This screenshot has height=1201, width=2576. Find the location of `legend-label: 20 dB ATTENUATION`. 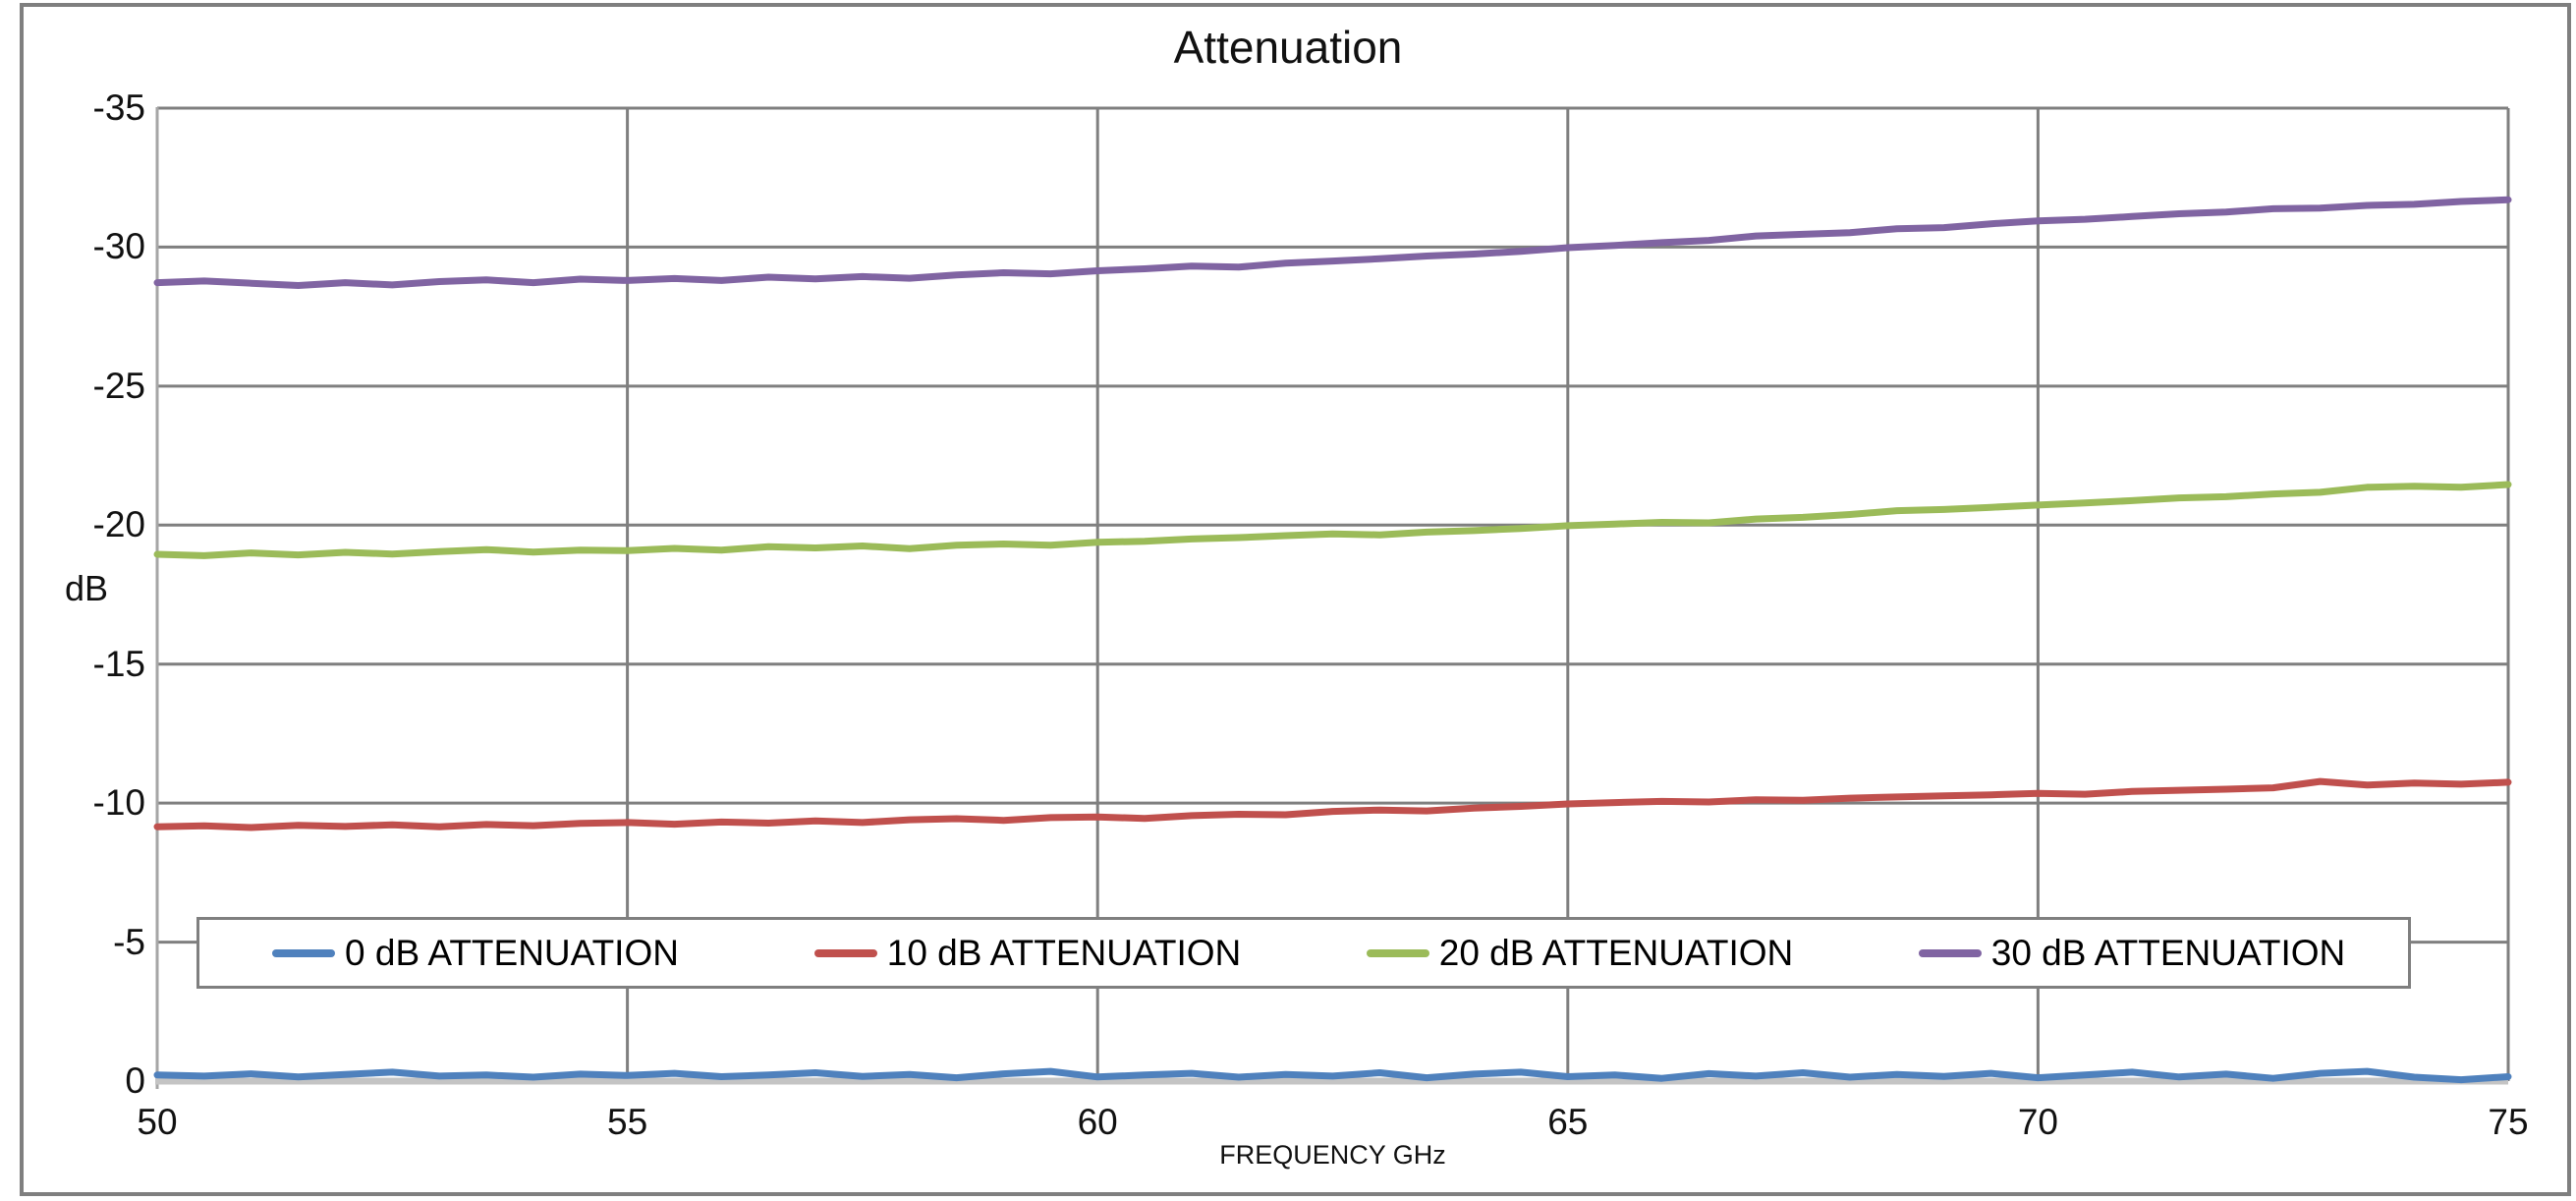

legend-label: 20 dB ATTENUATION is located at coordinates (1616, 952).